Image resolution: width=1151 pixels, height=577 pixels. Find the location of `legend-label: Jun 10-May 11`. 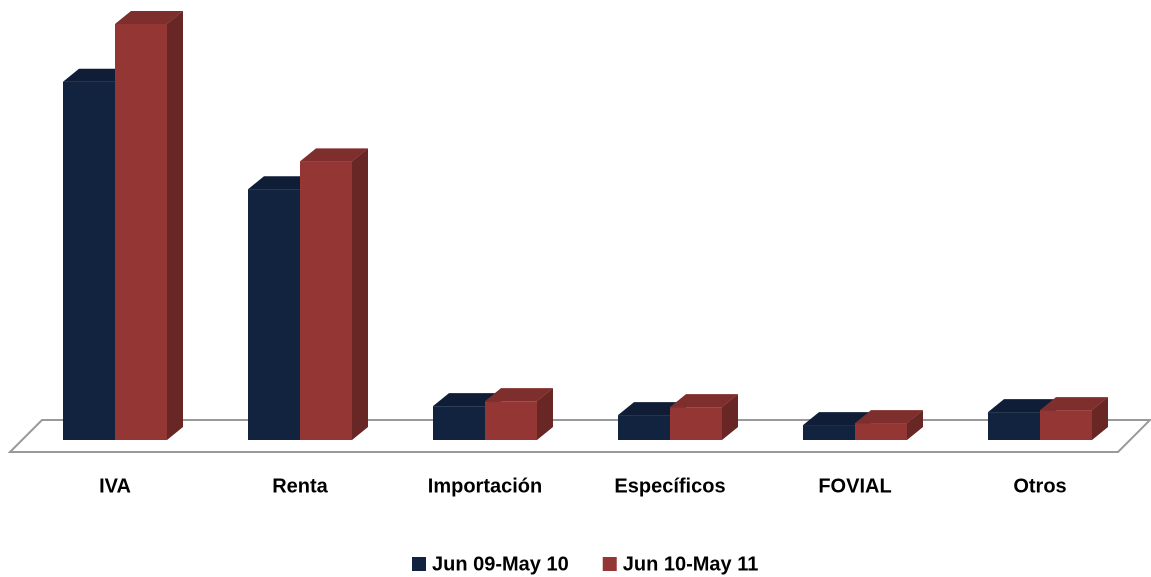

legend-label: Jun 10-May 11 is located at coordinates (691, 564).